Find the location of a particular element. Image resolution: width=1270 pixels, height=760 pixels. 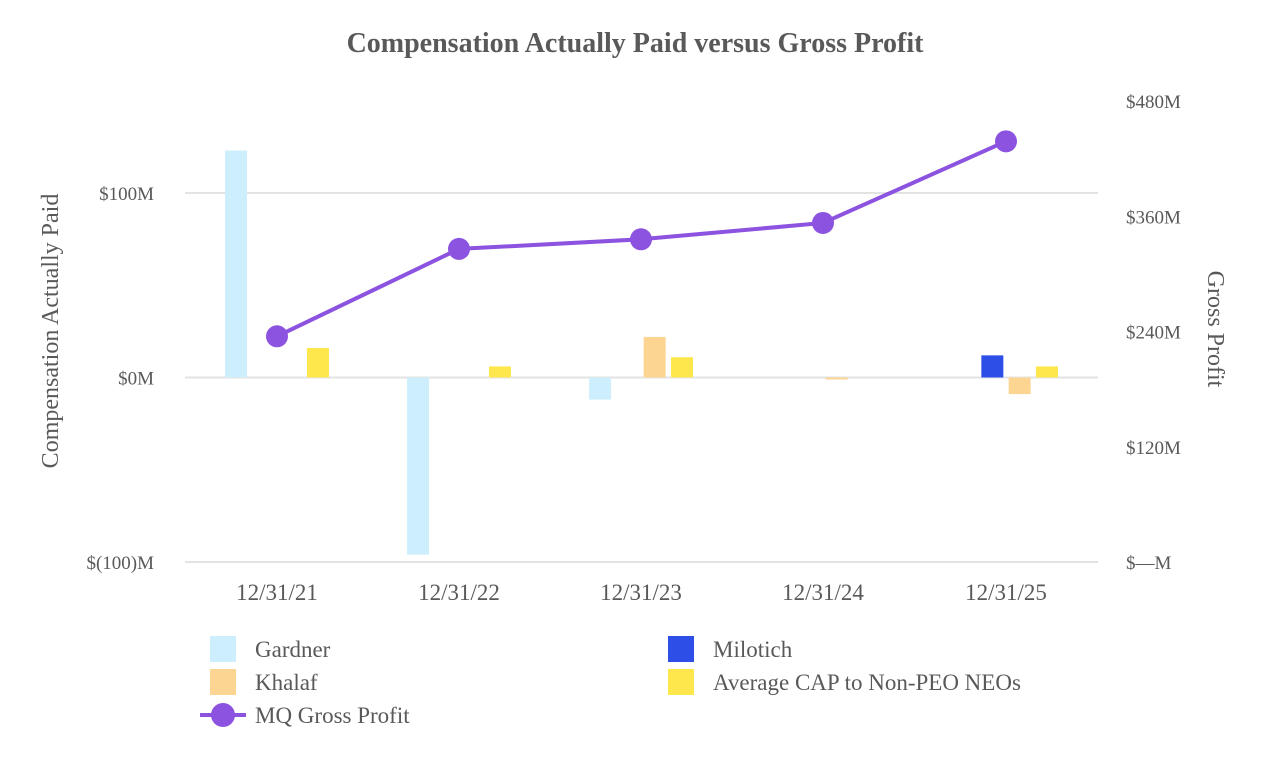

y2-axis-title: Gross Profit is located at coordinates (1215, 329).